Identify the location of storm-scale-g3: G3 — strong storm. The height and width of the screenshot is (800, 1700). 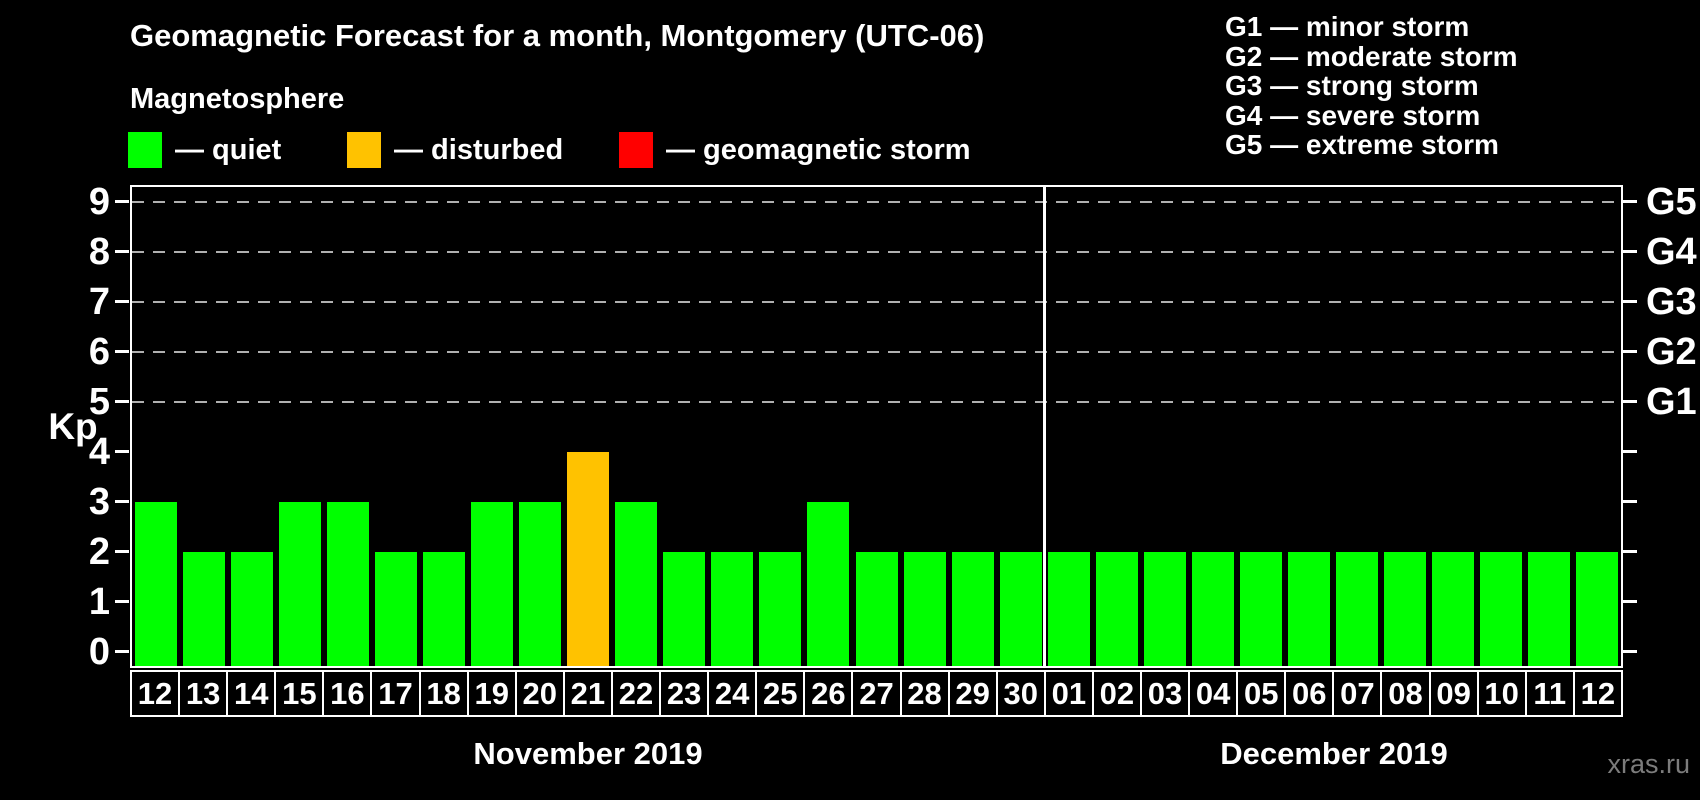
(1352, 85).